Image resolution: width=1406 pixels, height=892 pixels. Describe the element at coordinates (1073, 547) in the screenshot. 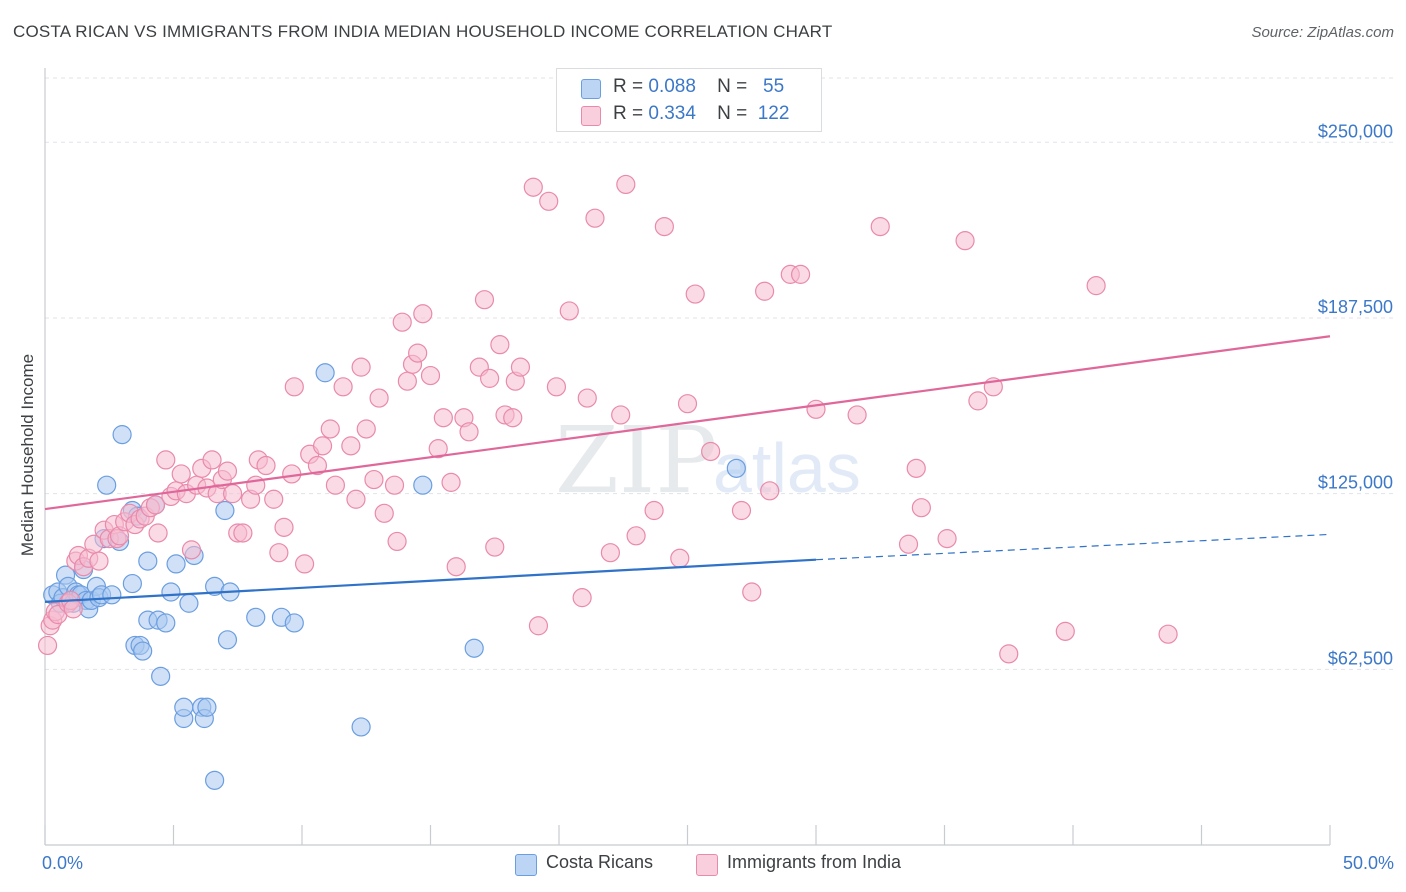

I see `trend-line-costa-ricans-extension` at that location.